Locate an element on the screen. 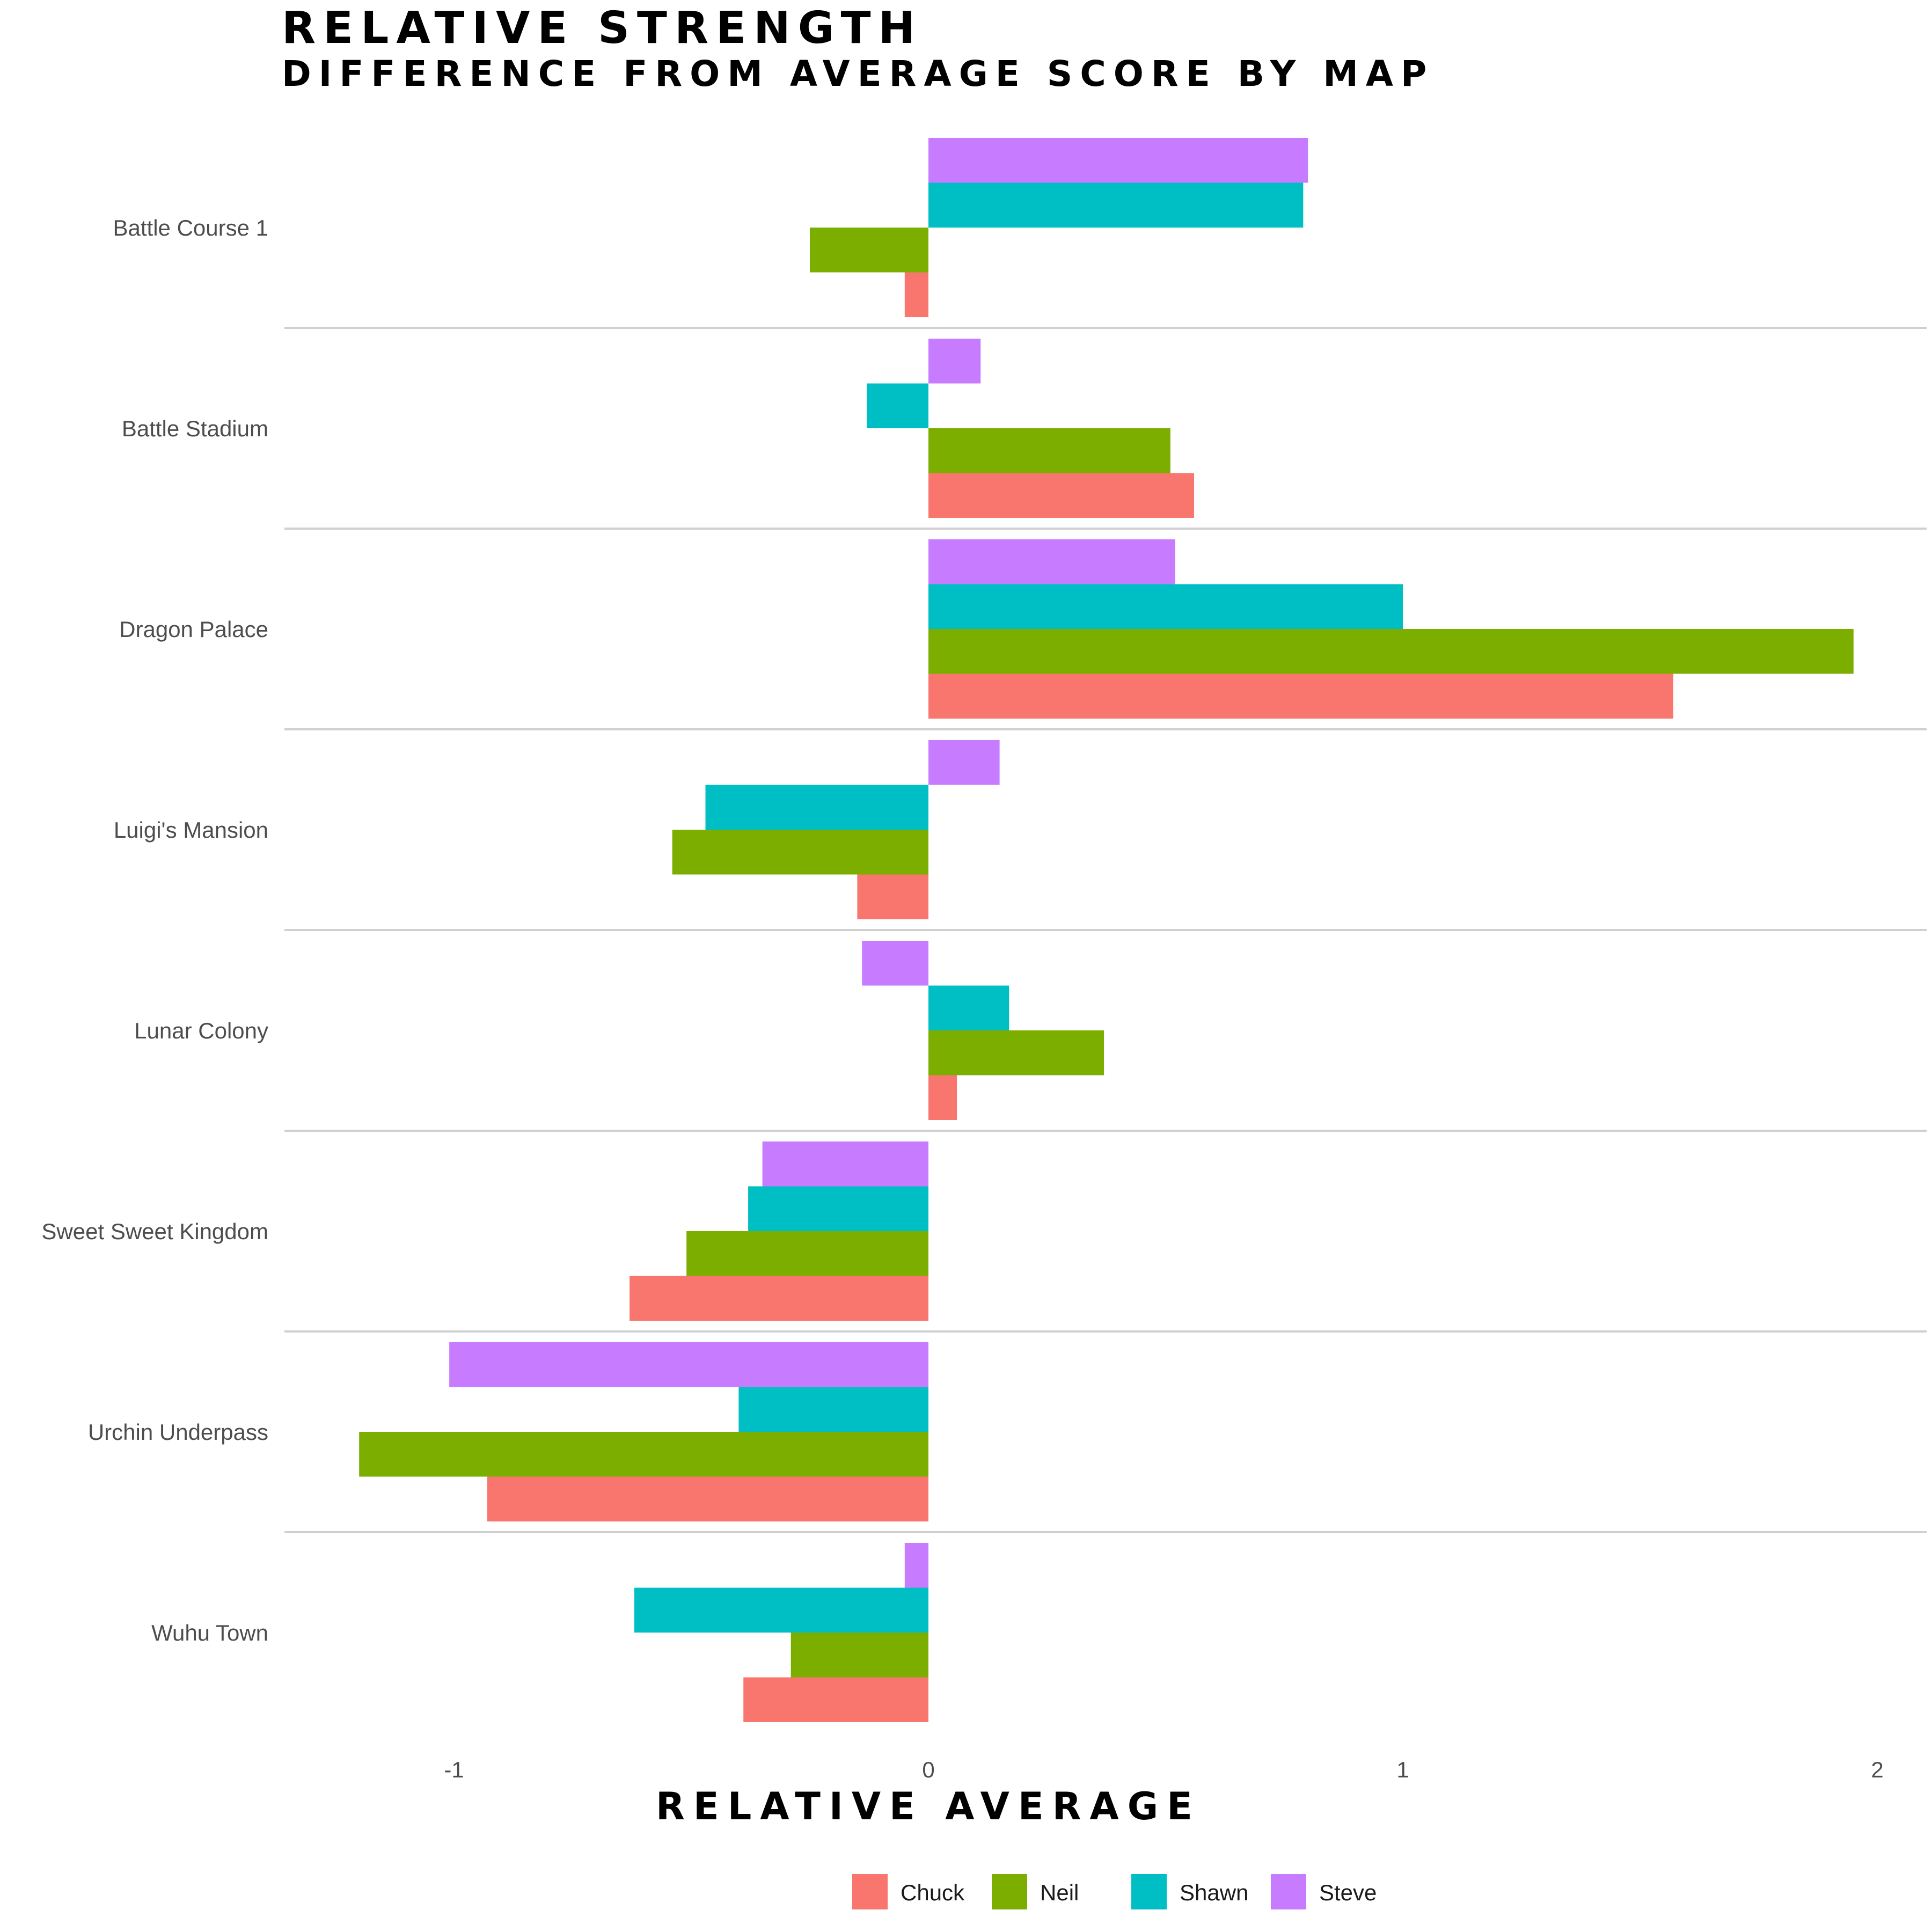  category-label: Lunar Colony is located at coordinates (201, 1030).